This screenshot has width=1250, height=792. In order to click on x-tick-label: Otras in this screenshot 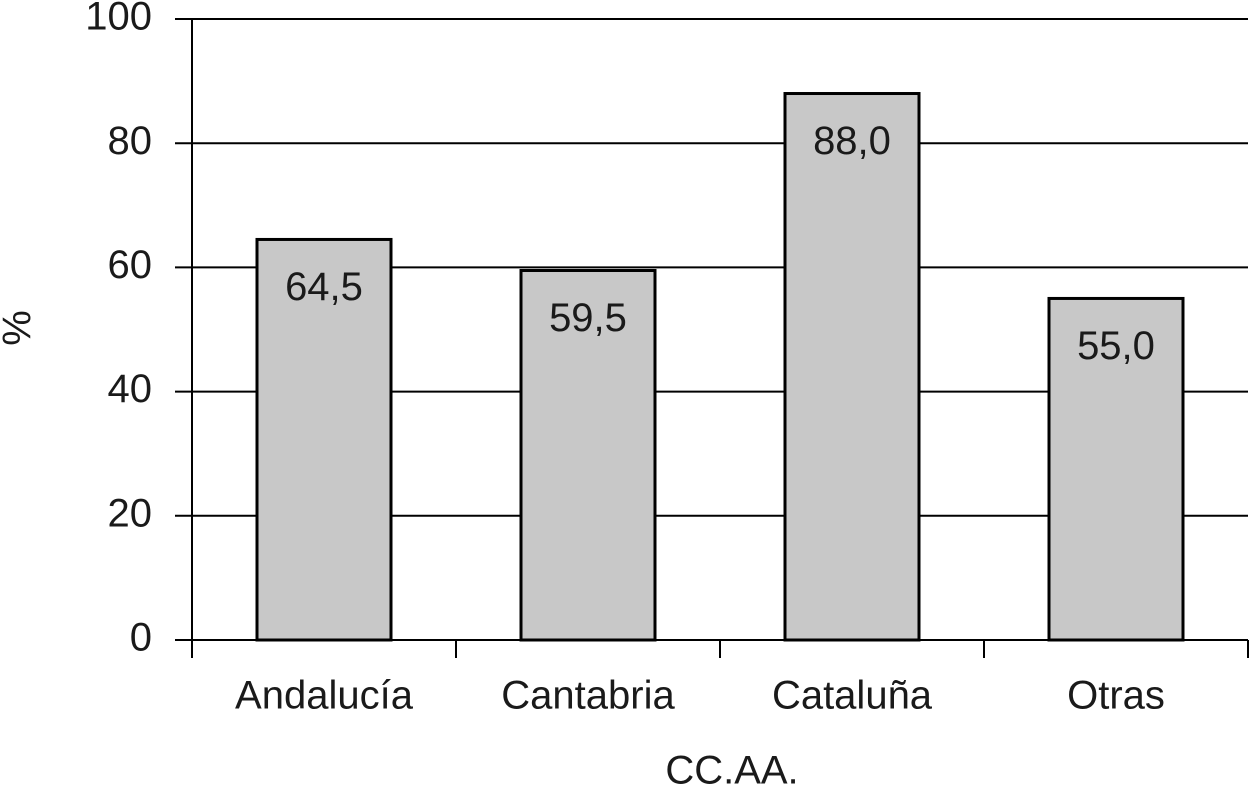, I will do `click(1116, 696)`.